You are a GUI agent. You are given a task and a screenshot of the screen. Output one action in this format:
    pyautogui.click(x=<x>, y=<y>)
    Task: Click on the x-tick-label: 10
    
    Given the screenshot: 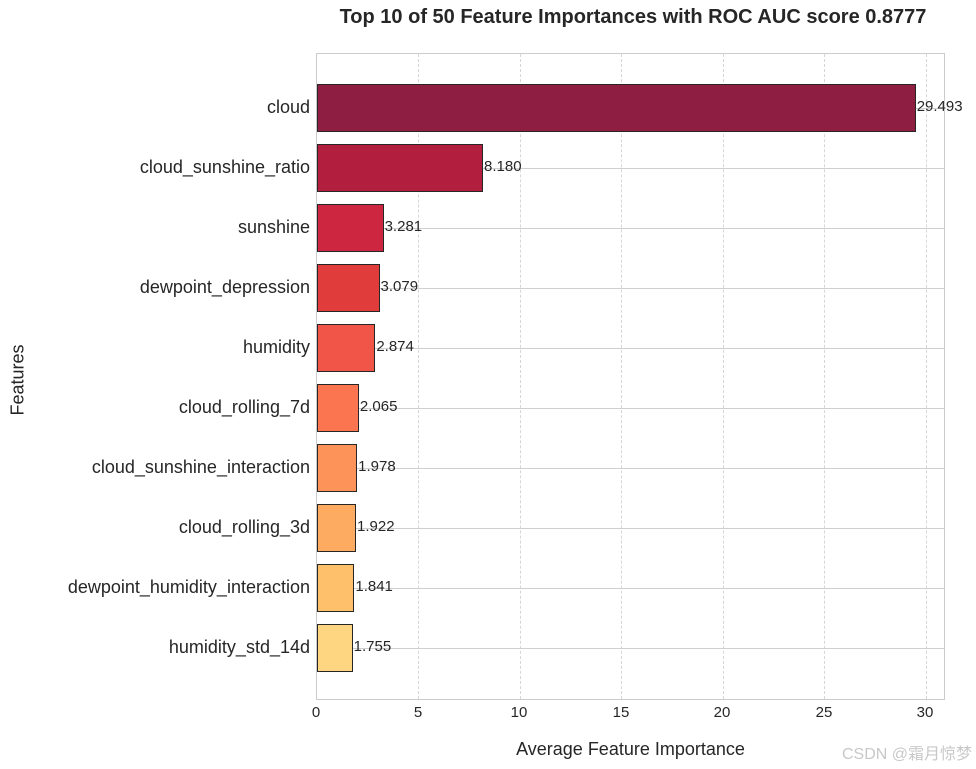 What is the action you would take?
    pyautogui.click(x=519, y=712)
    